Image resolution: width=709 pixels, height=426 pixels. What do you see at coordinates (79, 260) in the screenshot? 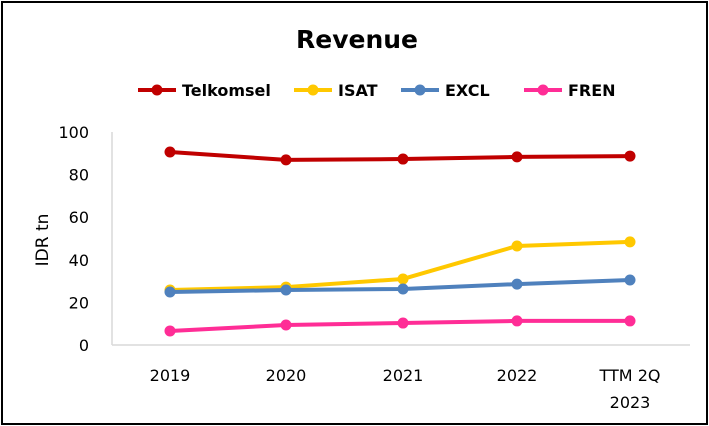
I see `y-tick-label: 40` at bounding box center [79, 260].